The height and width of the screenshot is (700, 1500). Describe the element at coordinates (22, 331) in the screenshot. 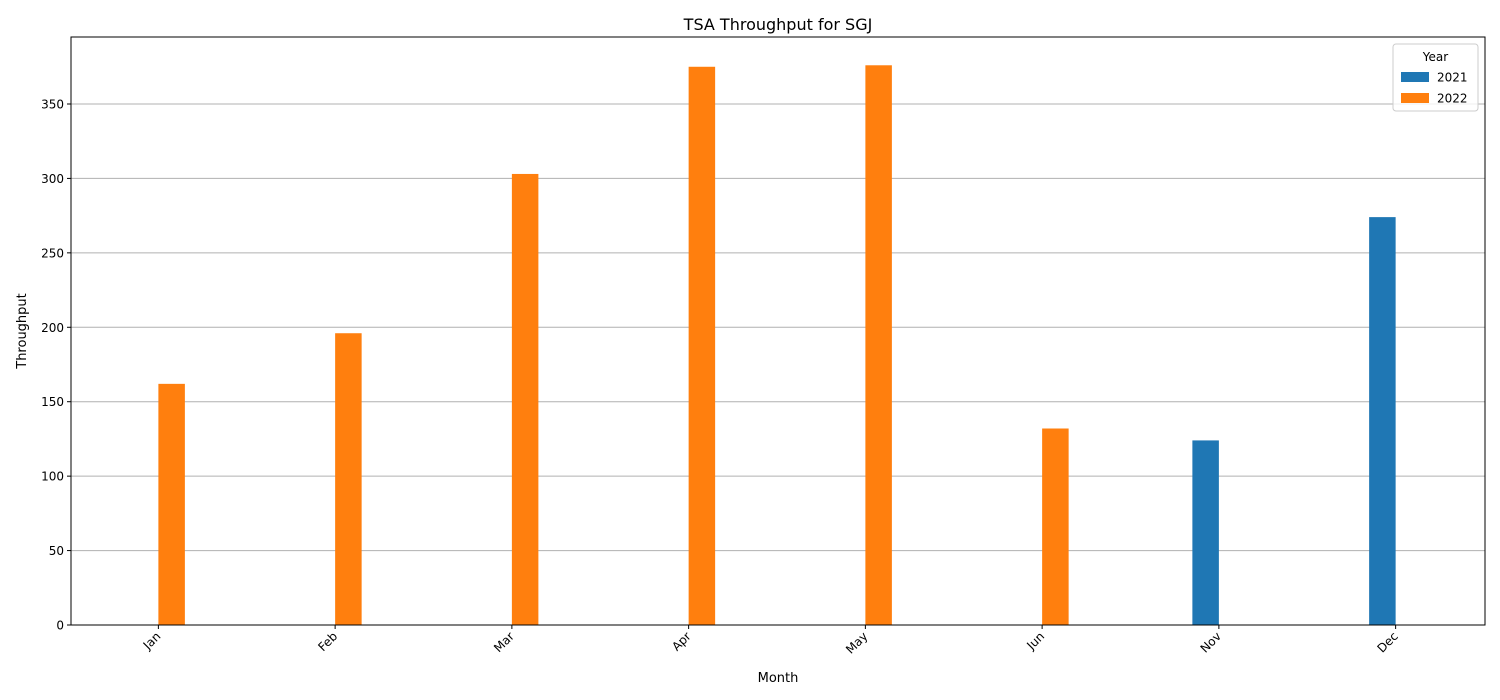

I see `y-axis-label: Throughput` at that location.